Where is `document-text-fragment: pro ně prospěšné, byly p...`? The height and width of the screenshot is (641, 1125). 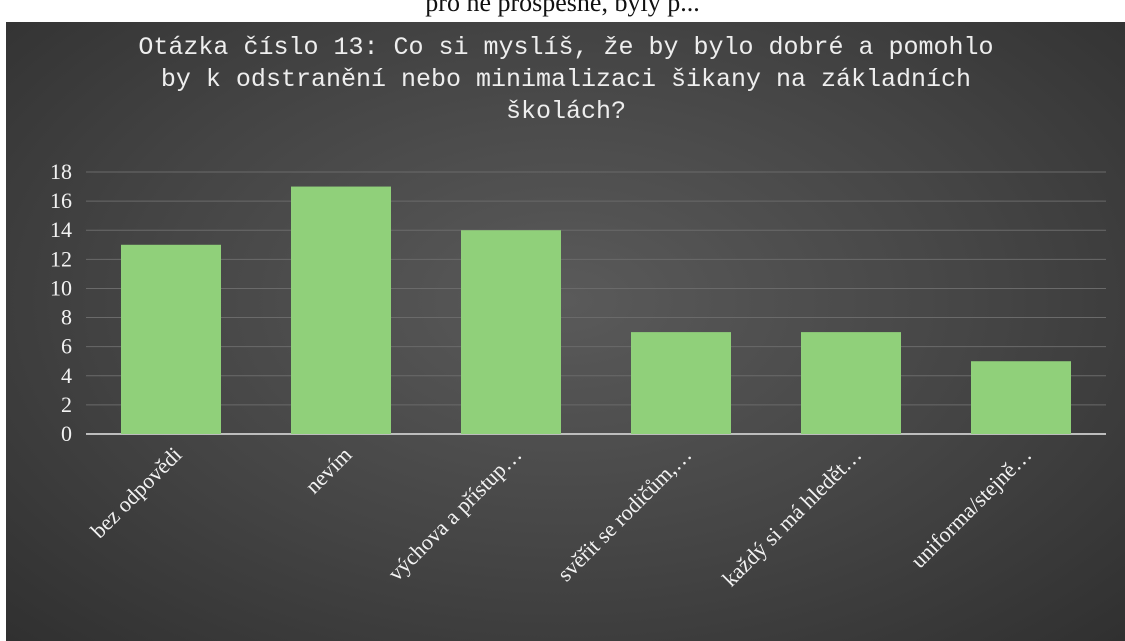
document-text-fragment: pro ně prospěšné, byly p... is located at coordinates (562, 11).